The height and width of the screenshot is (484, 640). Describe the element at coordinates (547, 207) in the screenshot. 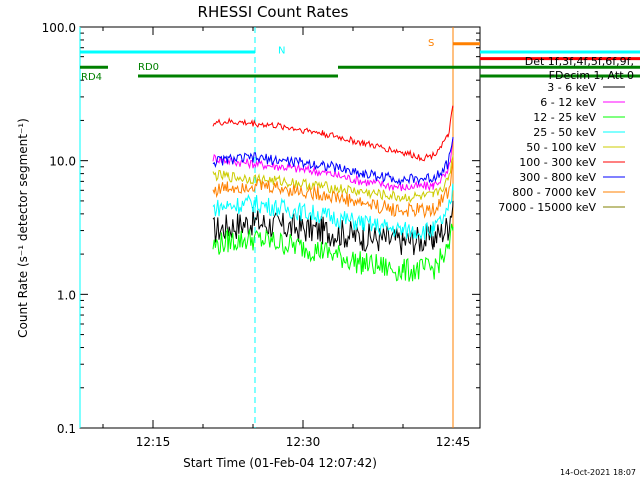

I see `legend-label: 7000 - 15000 keV` at that location.